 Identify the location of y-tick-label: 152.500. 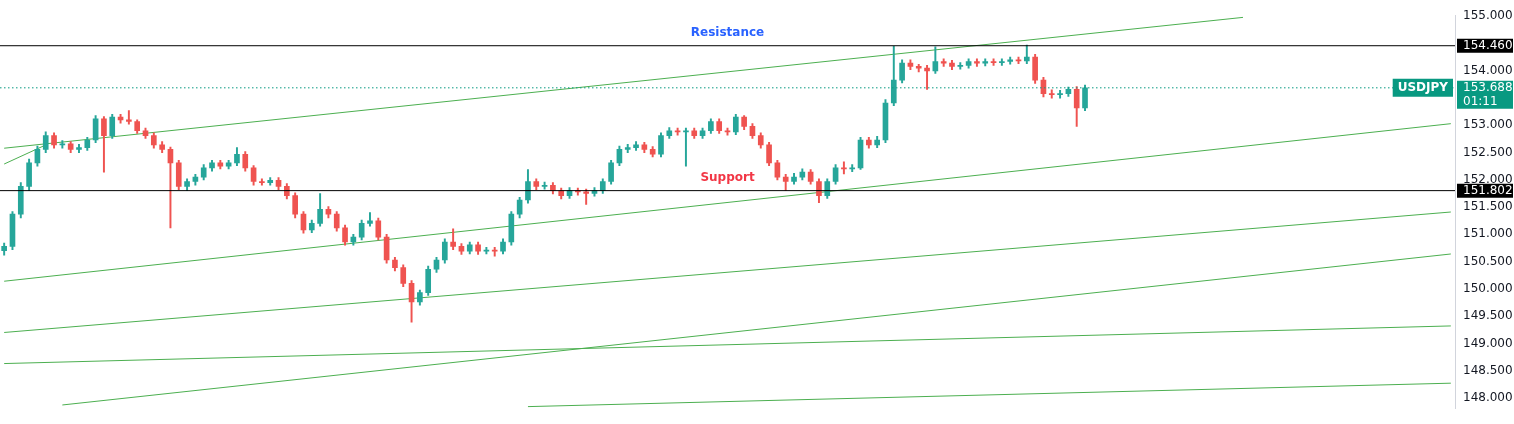
(1488, 151).